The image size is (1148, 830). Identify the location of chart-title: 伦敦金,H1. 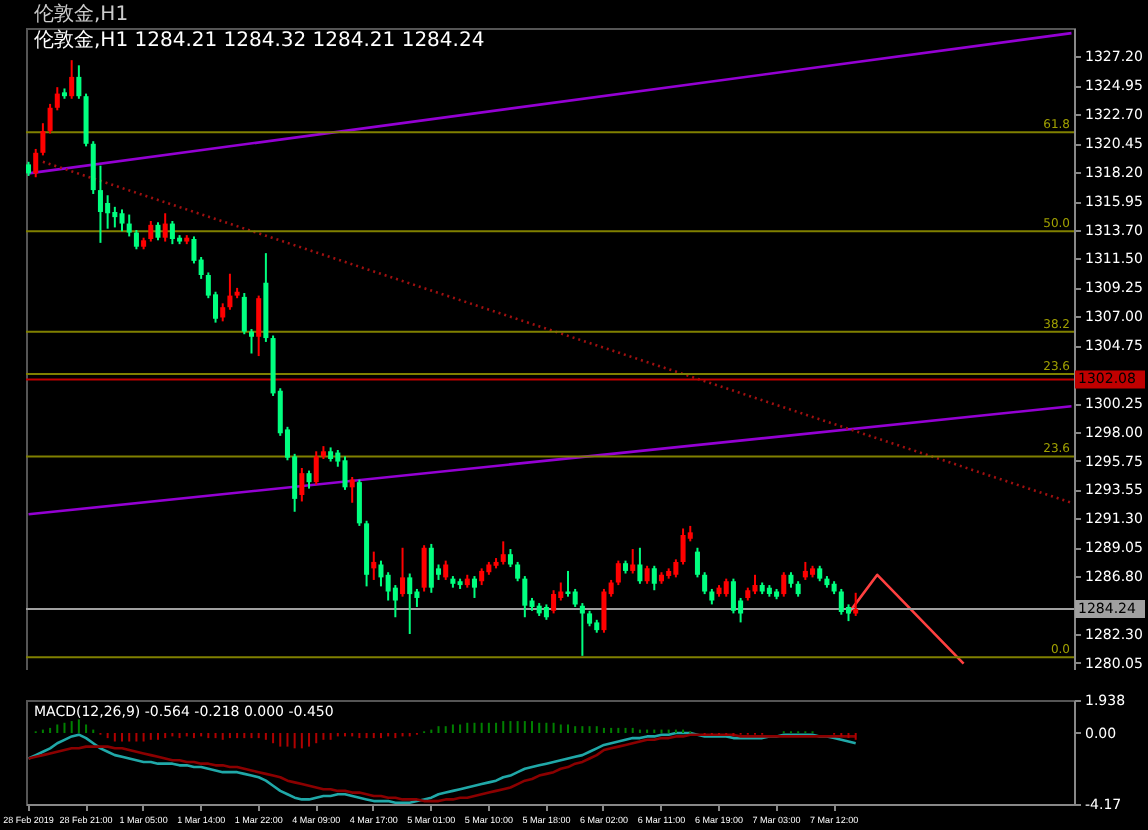
(81, 14).